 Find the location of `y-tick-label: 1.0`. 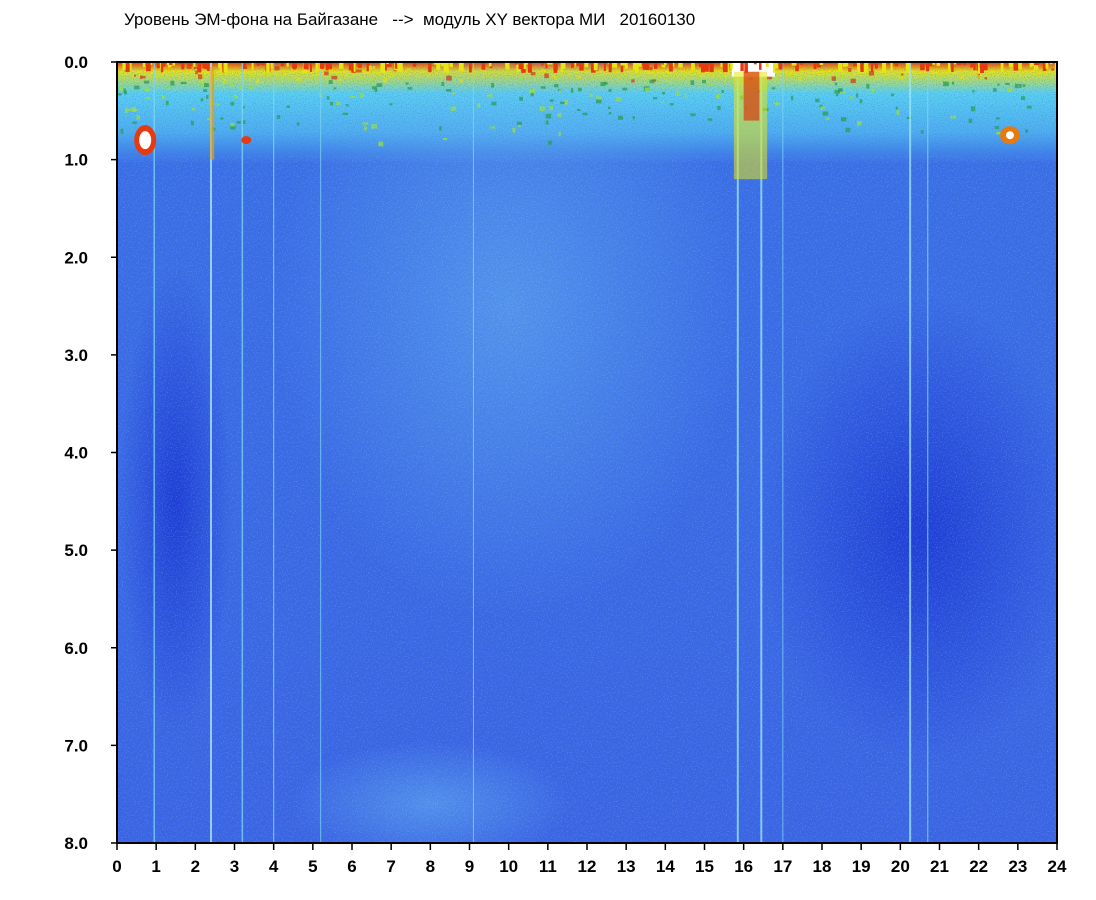

y-tick-label: 1.0 is located at coordinates (76, 160).